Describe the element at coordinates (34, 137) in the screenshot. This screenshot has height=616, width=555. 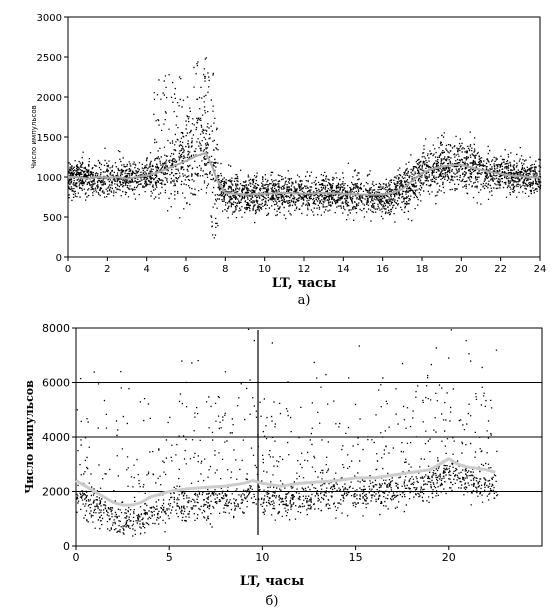
I see `panel-a-ylabel: Число импульсов` at that location.